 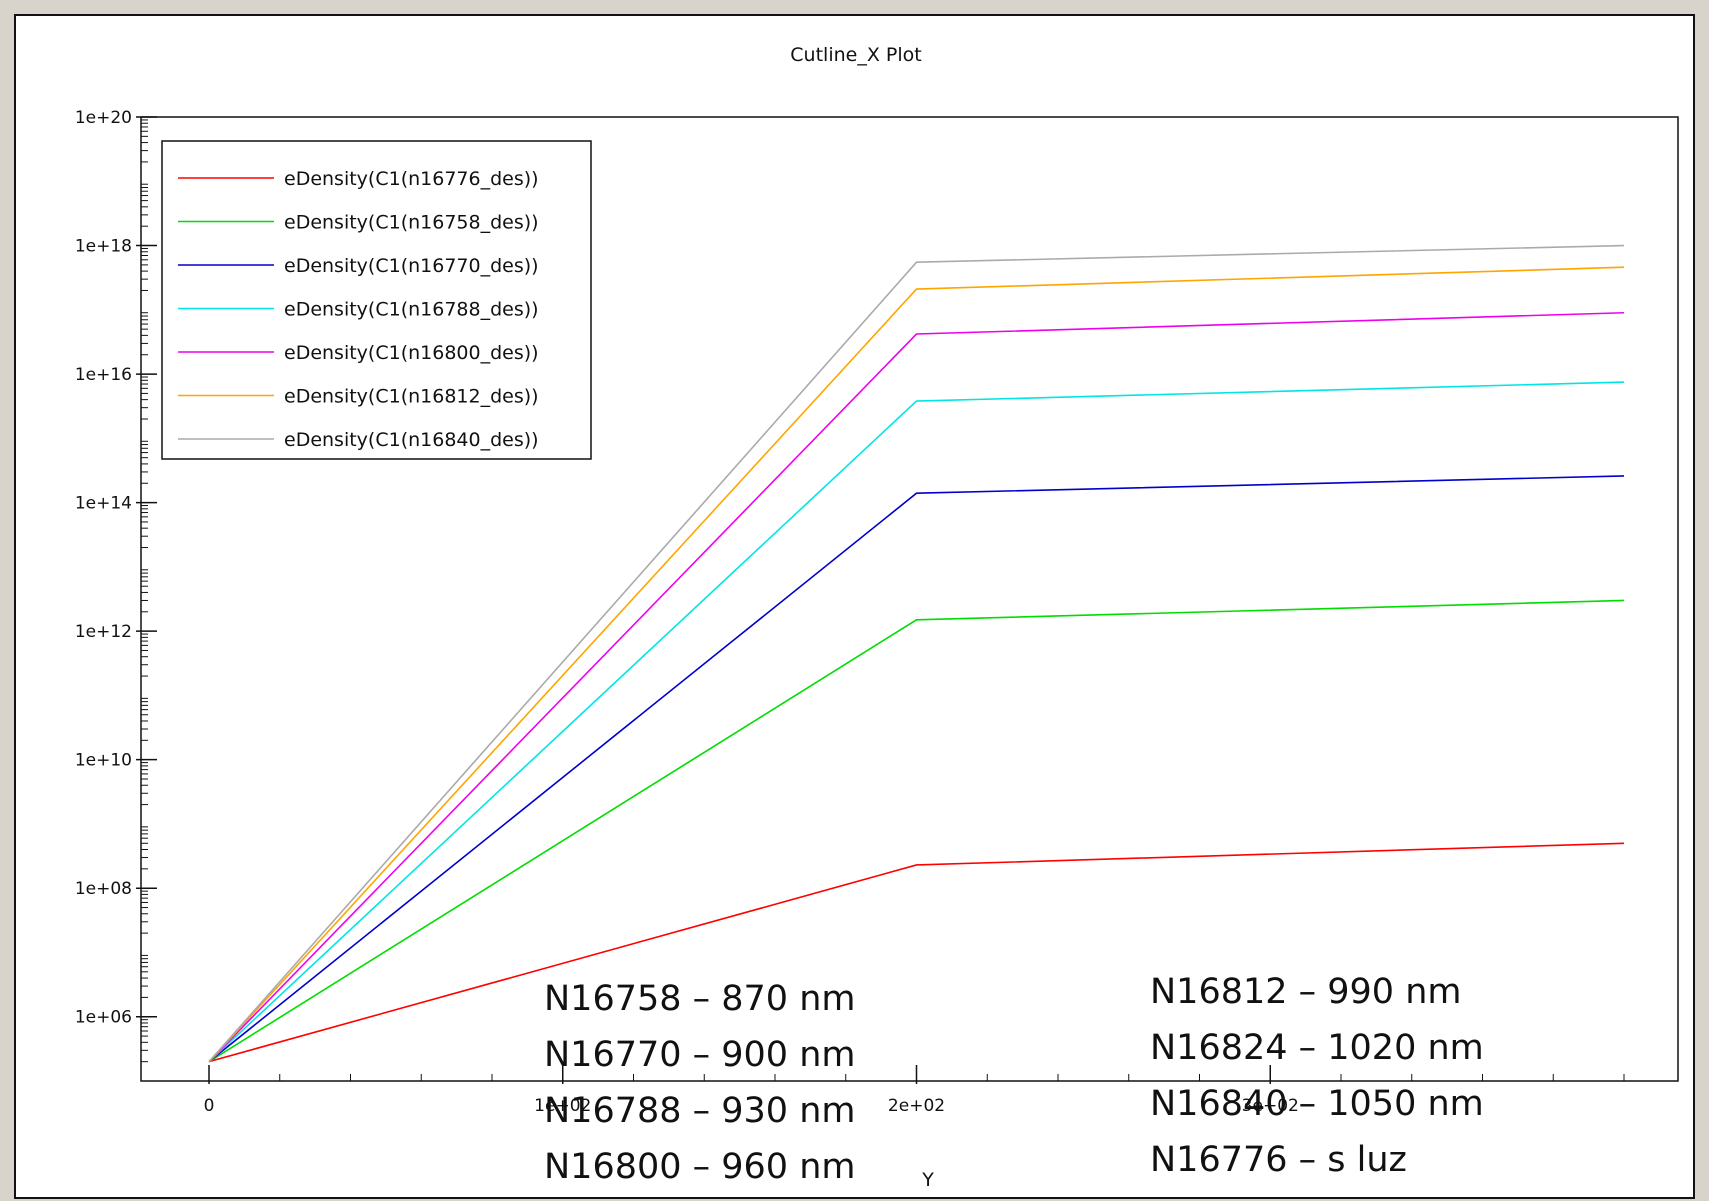 What do you see at coordinates (1317, 1104) in the screenshot?
I see `note-line: N16840 – 1050 nm` at bounding box center [1317, 1104].